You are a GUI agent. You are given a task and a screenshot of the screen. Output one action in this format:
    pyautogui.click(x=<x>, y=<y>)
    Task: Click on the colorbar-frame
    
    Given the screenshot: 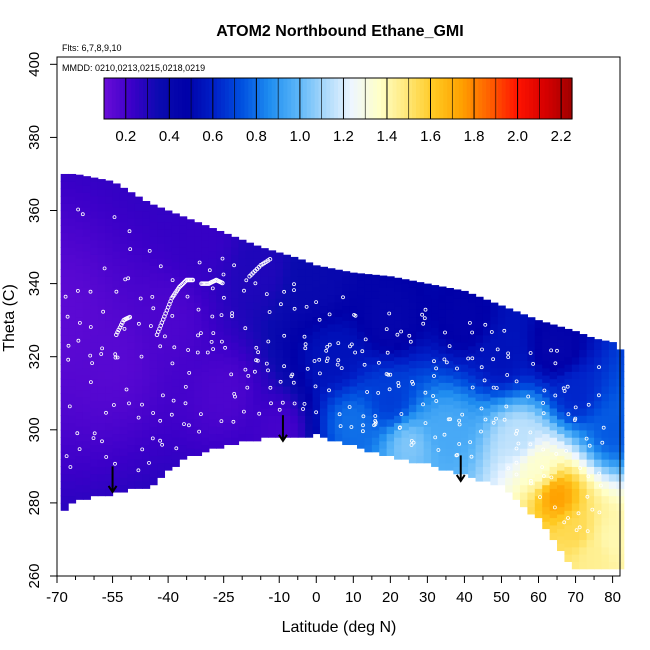 What is the action you would take?
    pyautogui.click(x=338, y=98)
    